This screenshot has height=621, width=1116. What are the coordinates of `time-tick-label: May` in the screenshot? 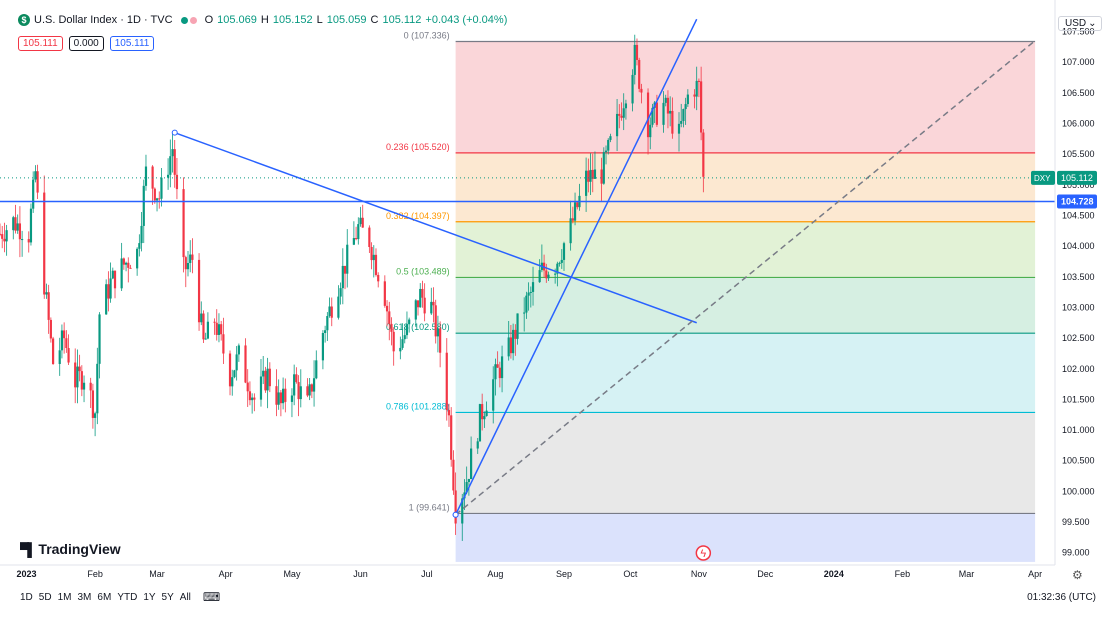 It's located at (292, 574).